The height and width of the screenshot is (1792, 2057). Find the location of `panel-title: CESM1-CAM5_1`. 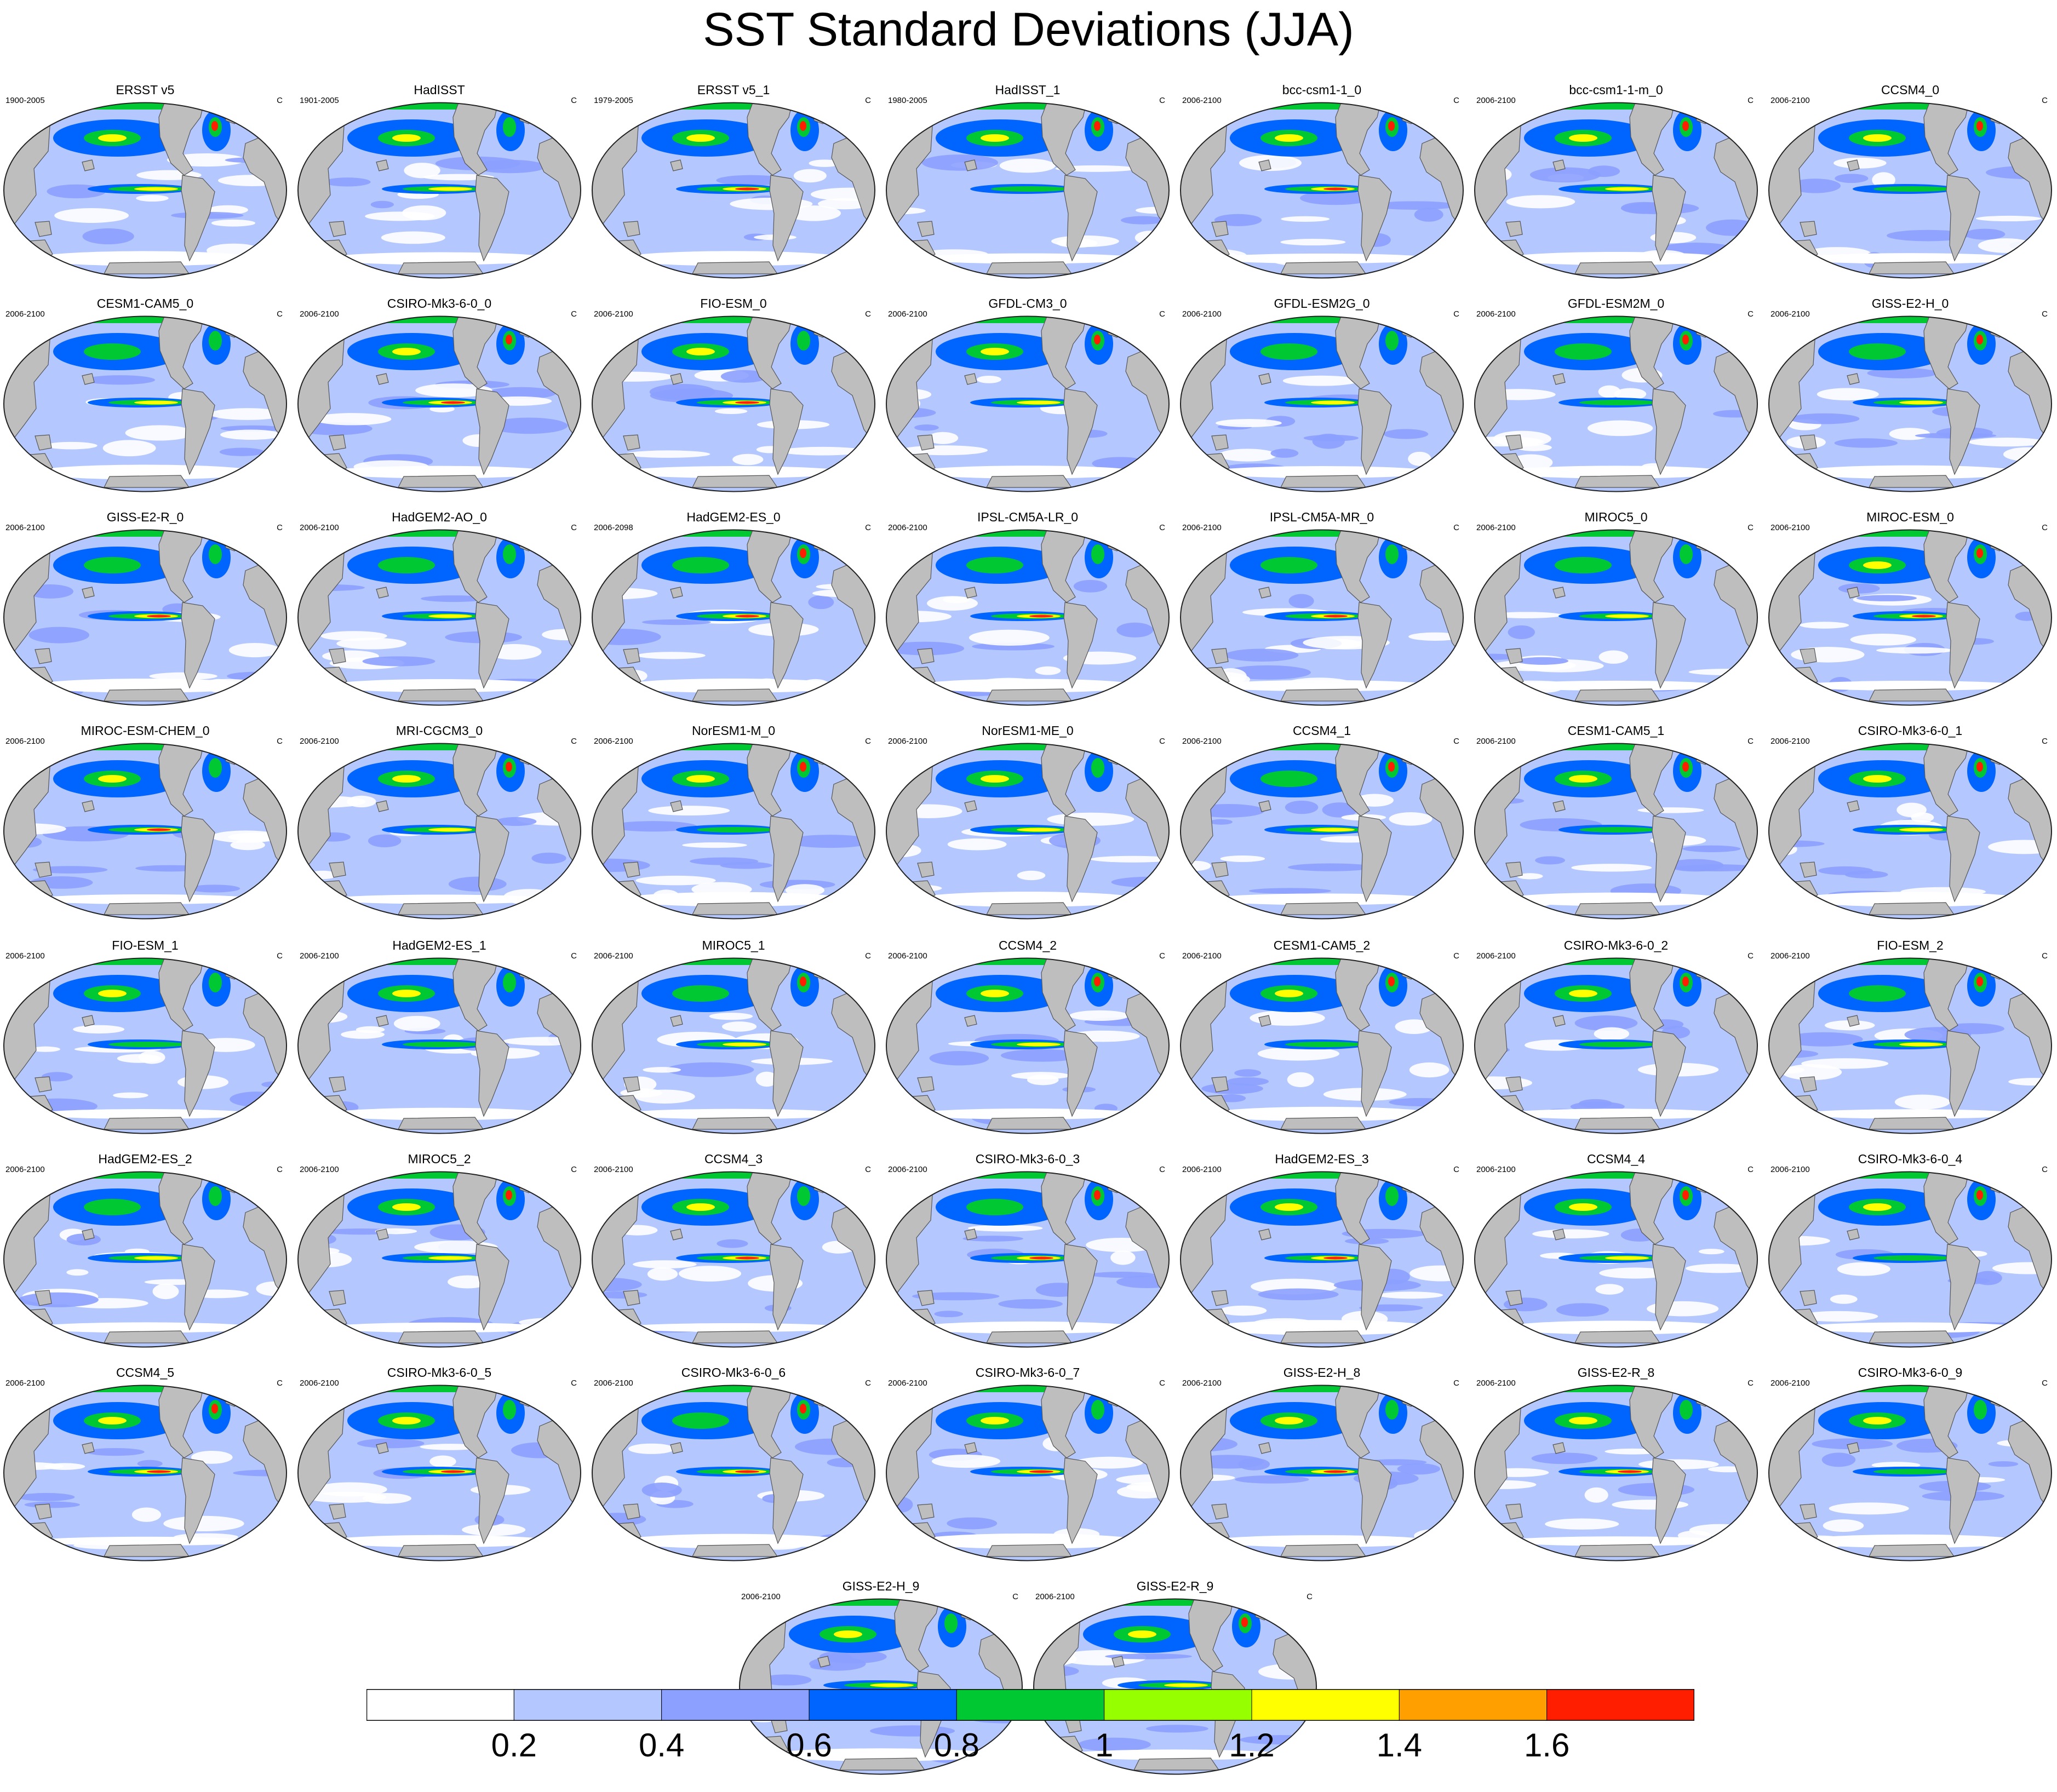

panel-title: CESM1-CAM5_1 is located at coordinates (1616, 730).